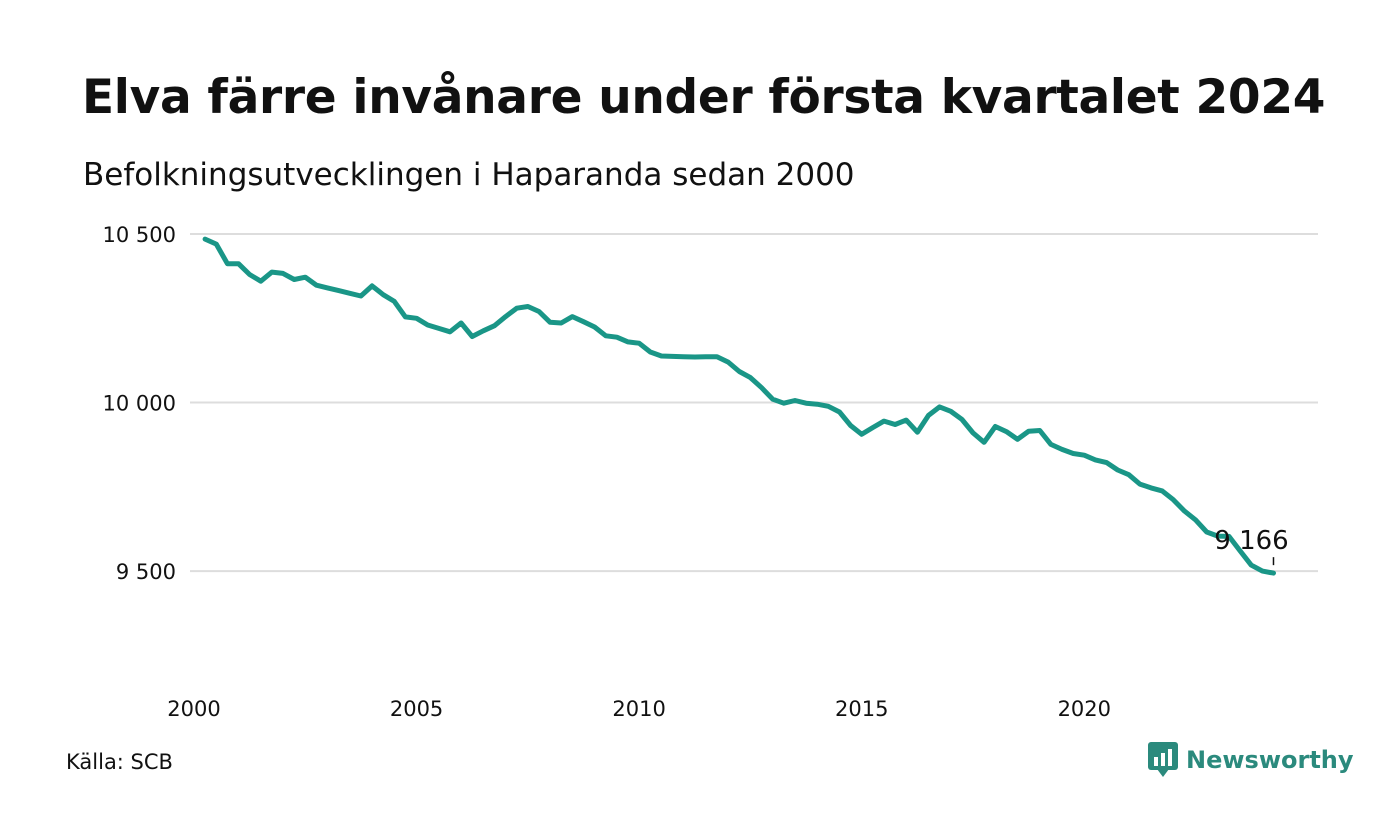  What do you see at coordinates (1270, 760) in the screenshot?
I see `brand-name: Newsworthy` at bounding box center [1270, 760].